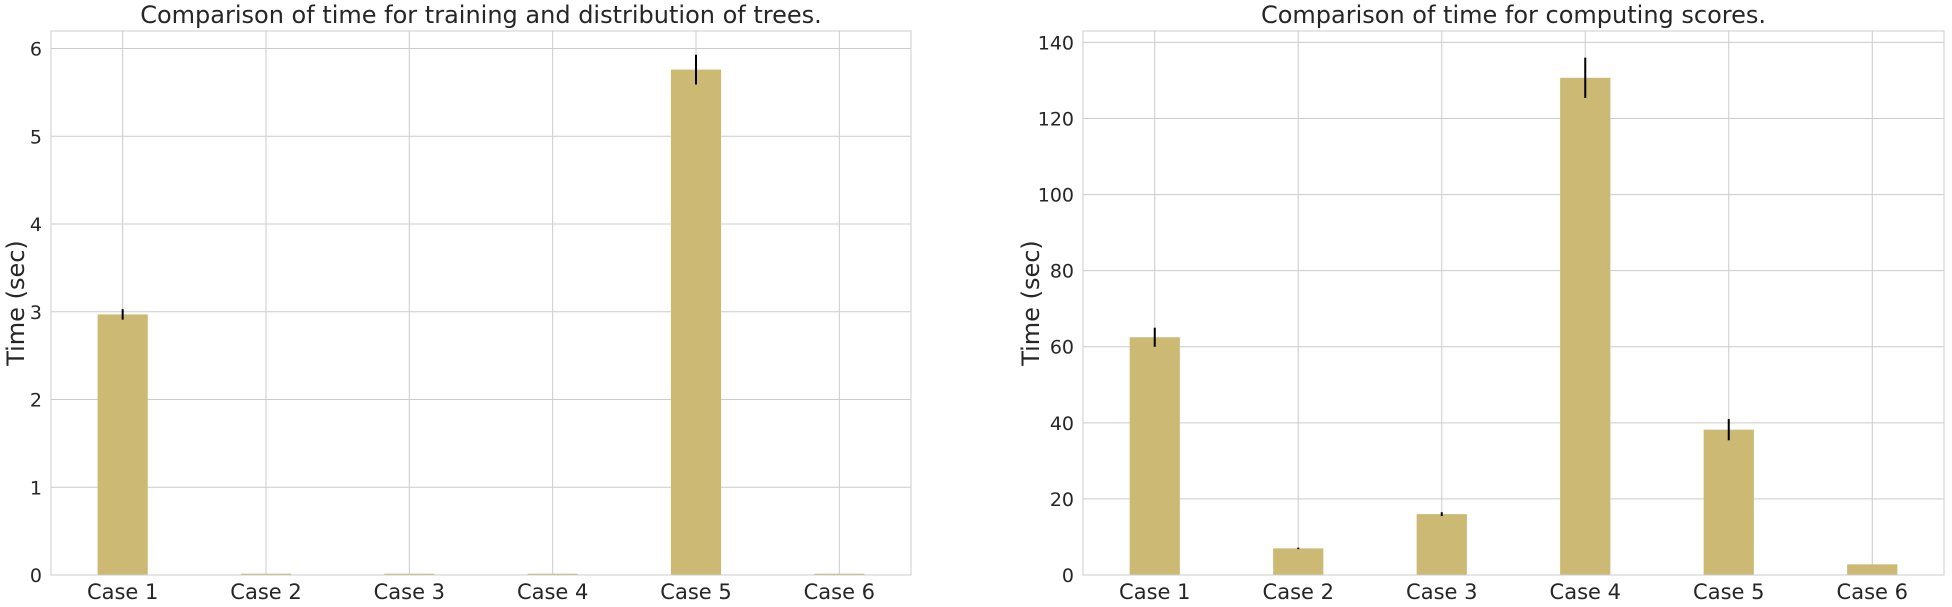 The image size is (1952, 607). Describe the element at coordinates (1056, 43) in the screenshot. I see `y-tick-label: 140` at that location.